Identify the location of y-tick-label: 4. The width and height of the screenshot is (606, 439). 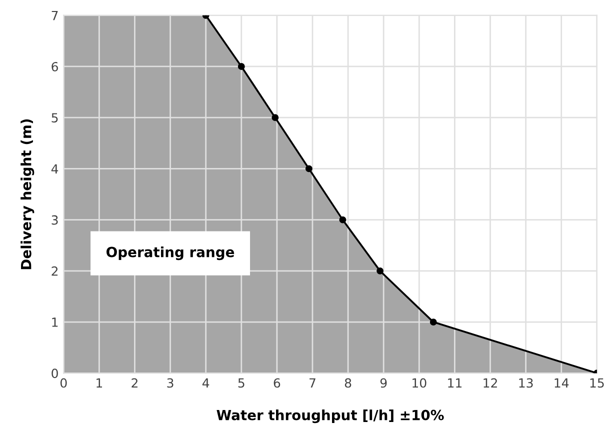
(54, 169).